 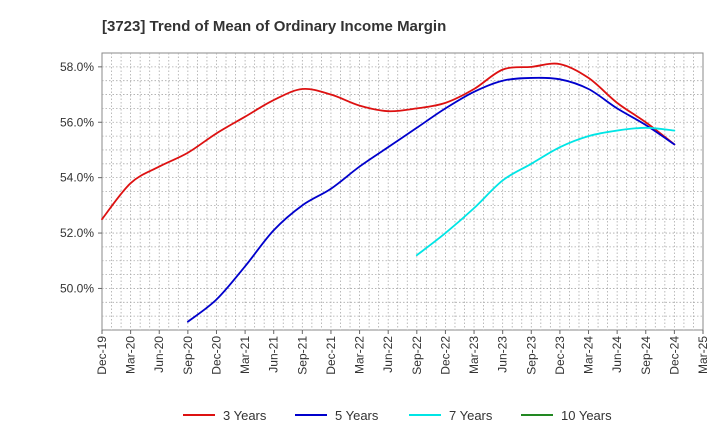 What do you see at coordinates (102, 355) in the screenshot?
I see `x-tick-label: Dec-19` at bounding box center [102, 355].